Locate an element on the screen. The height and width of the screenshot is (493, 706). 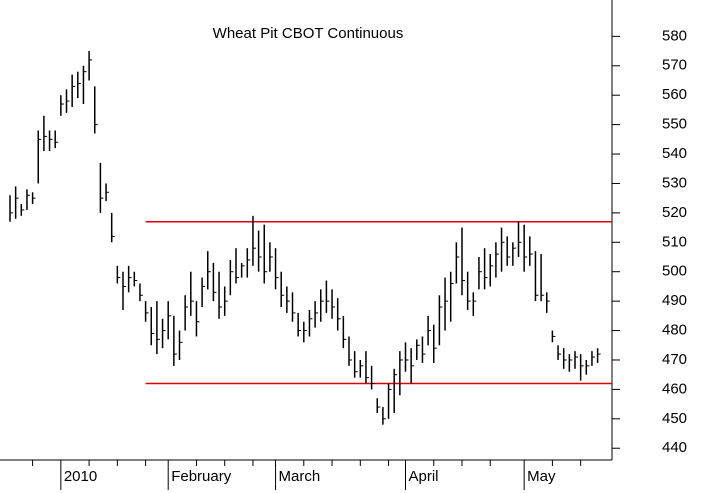
y-tick-label: 520 is located at coordinates (674, 212).